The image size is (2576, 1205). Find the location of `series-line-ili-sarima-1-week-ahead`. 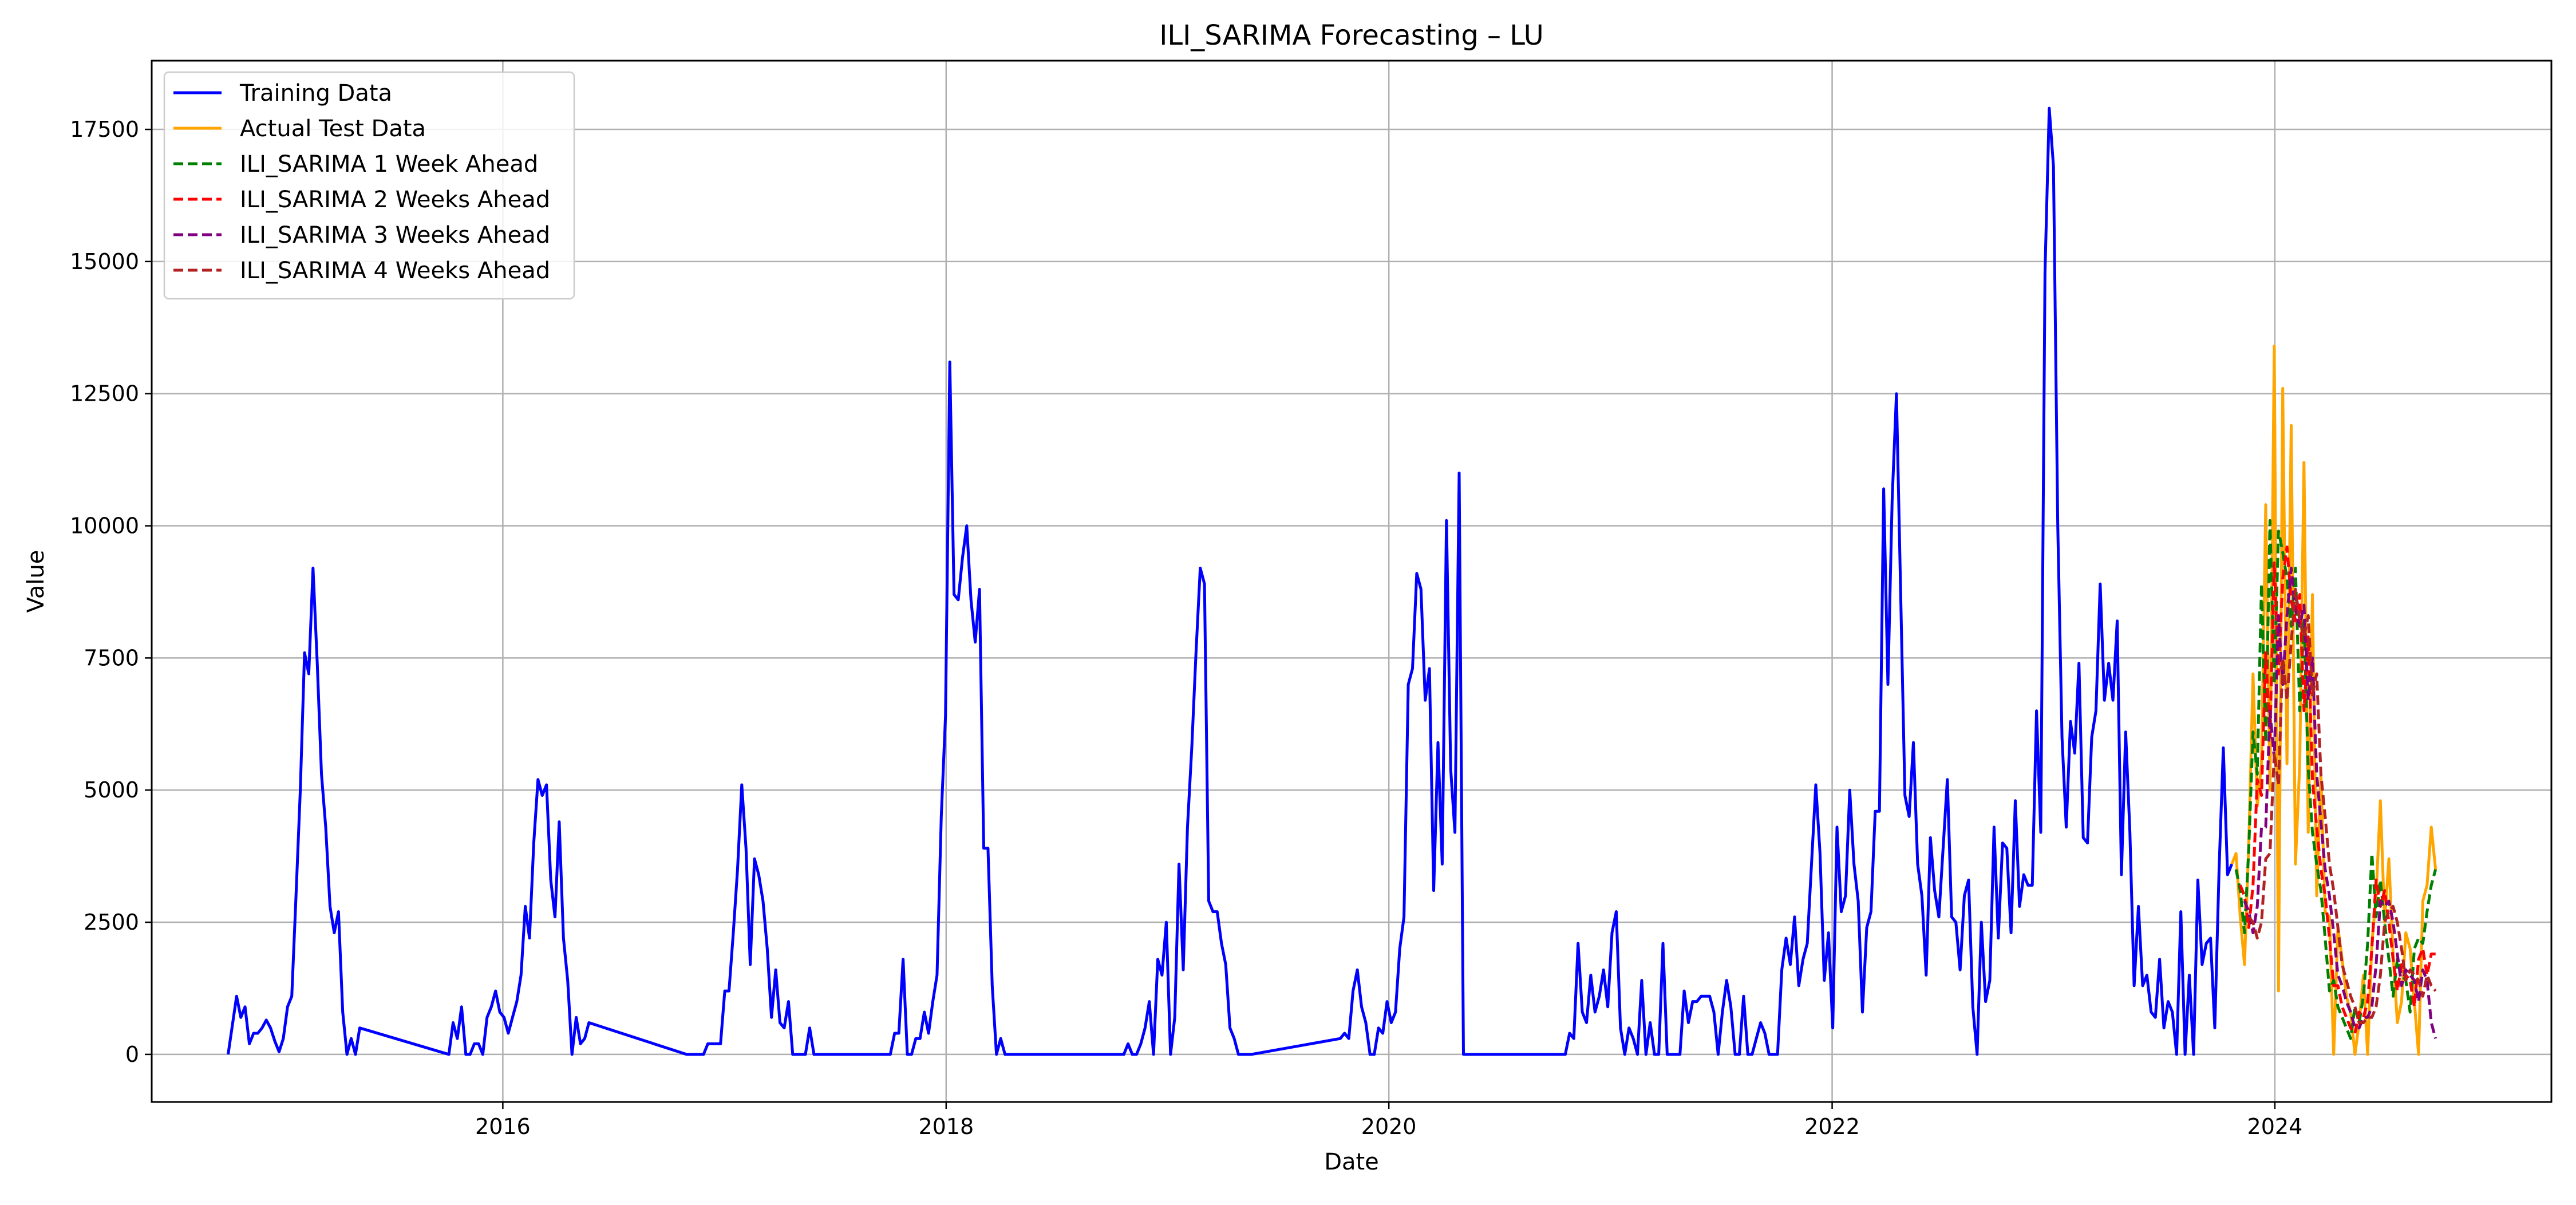

series-line-ili-sarima-1-week-ahead is located at coordinates (2335, 779).